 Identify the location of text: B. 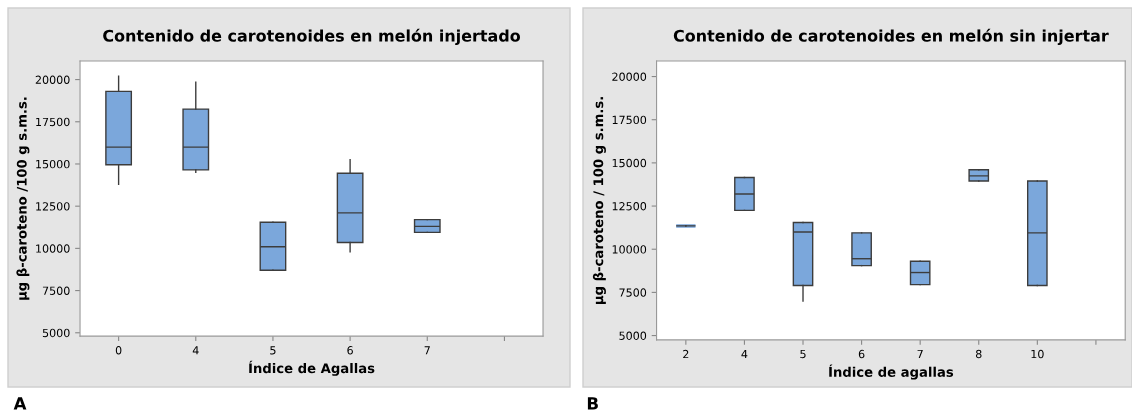
(592, 403).